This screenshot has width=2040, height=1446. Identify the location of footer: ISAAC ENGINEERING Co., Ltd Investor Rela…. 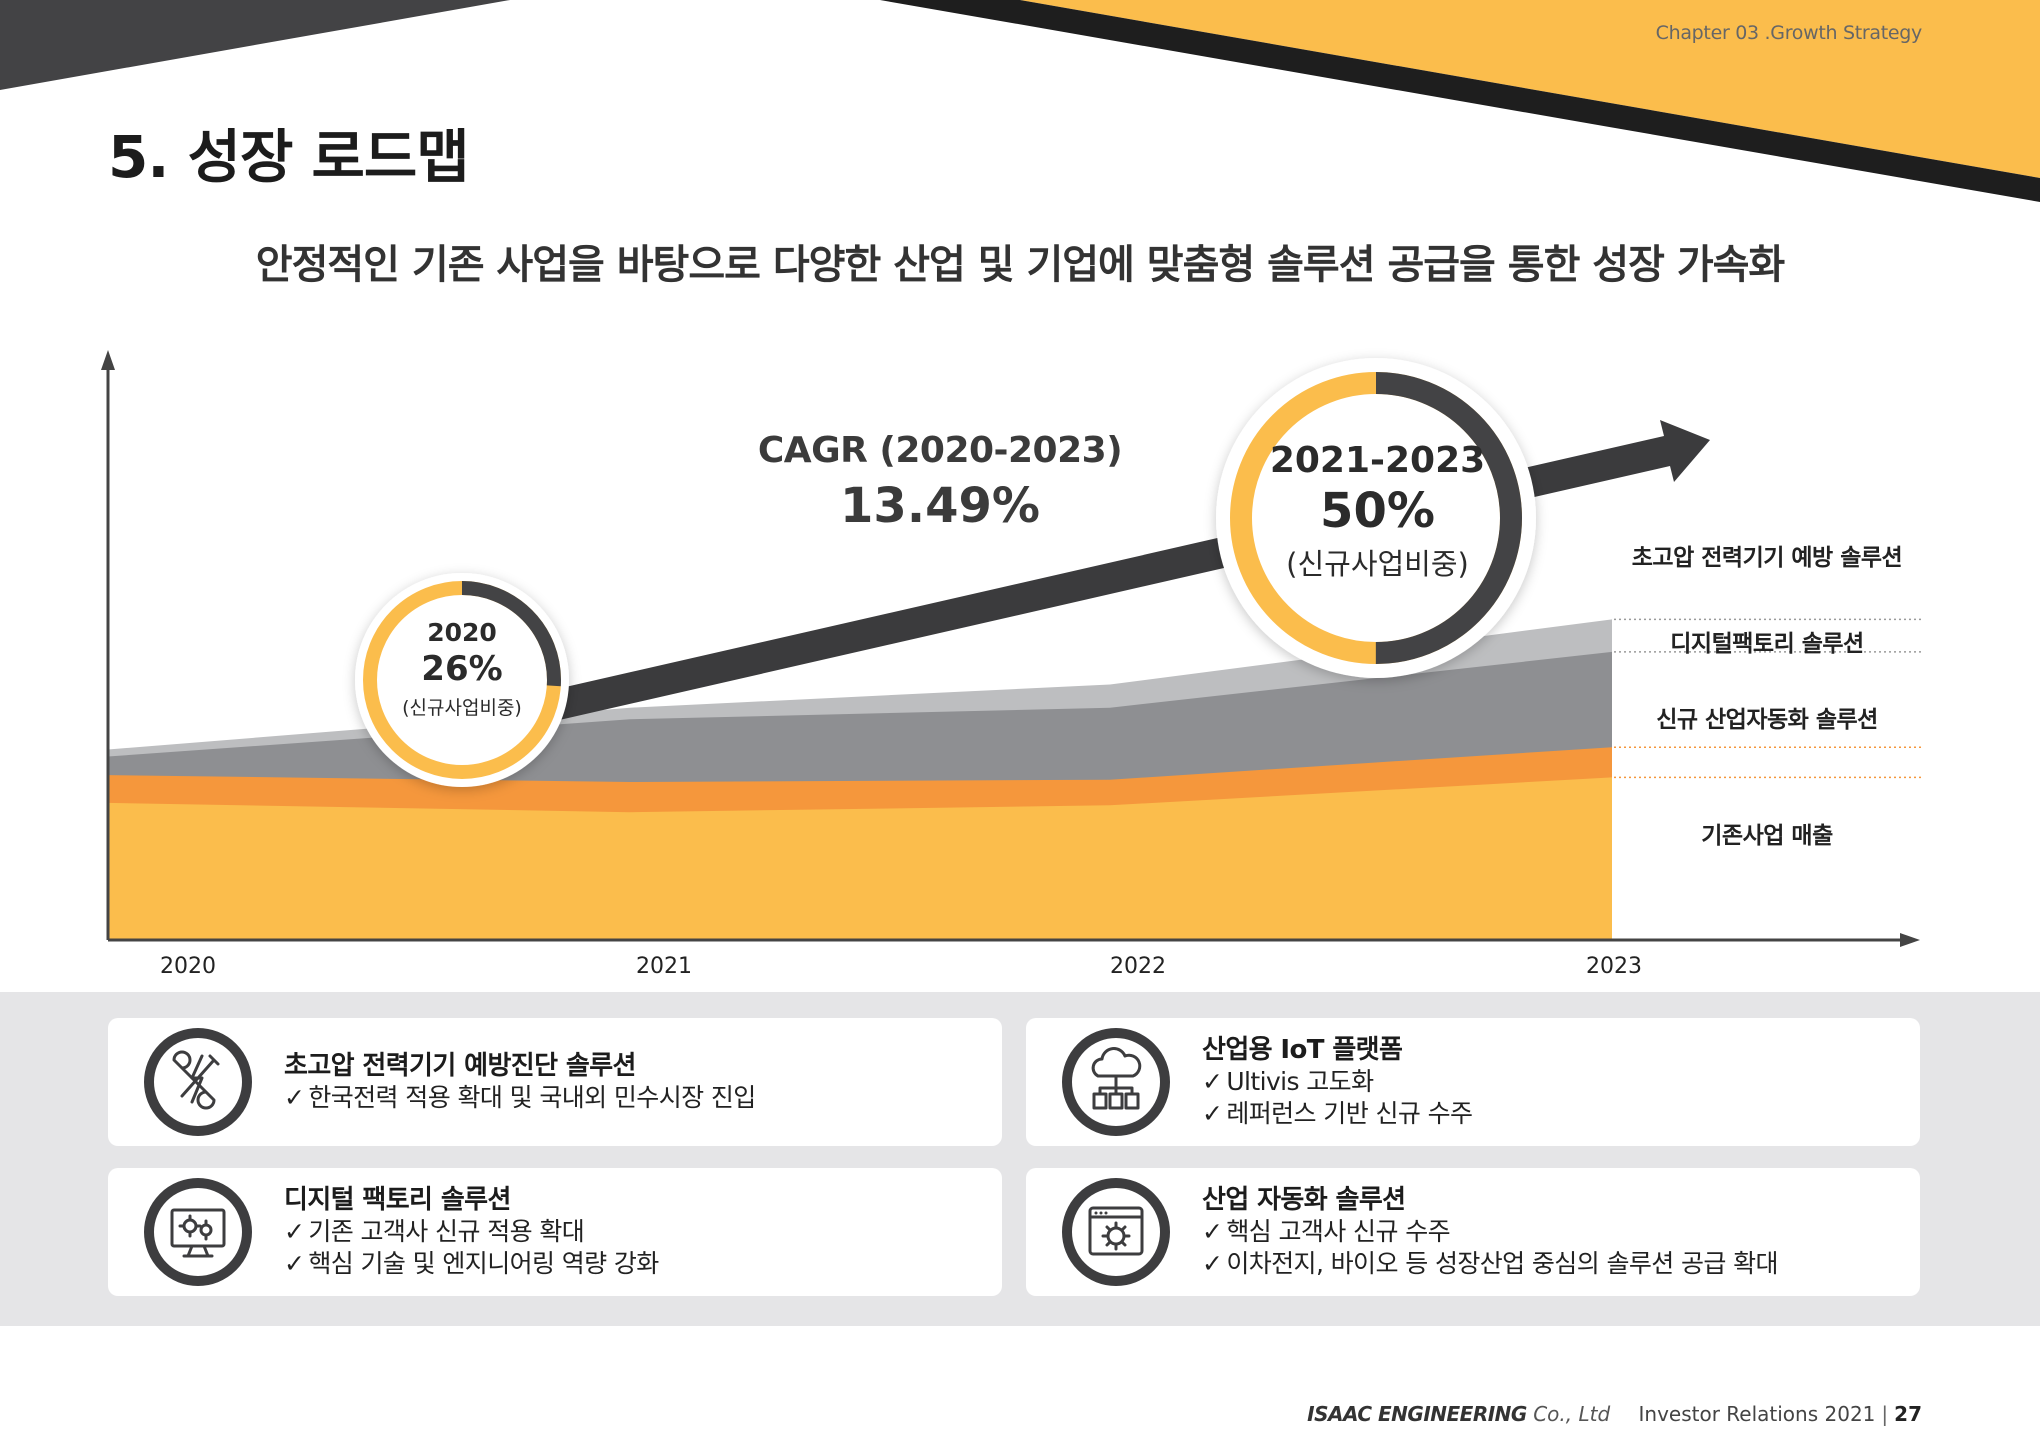
(1614, 1414).